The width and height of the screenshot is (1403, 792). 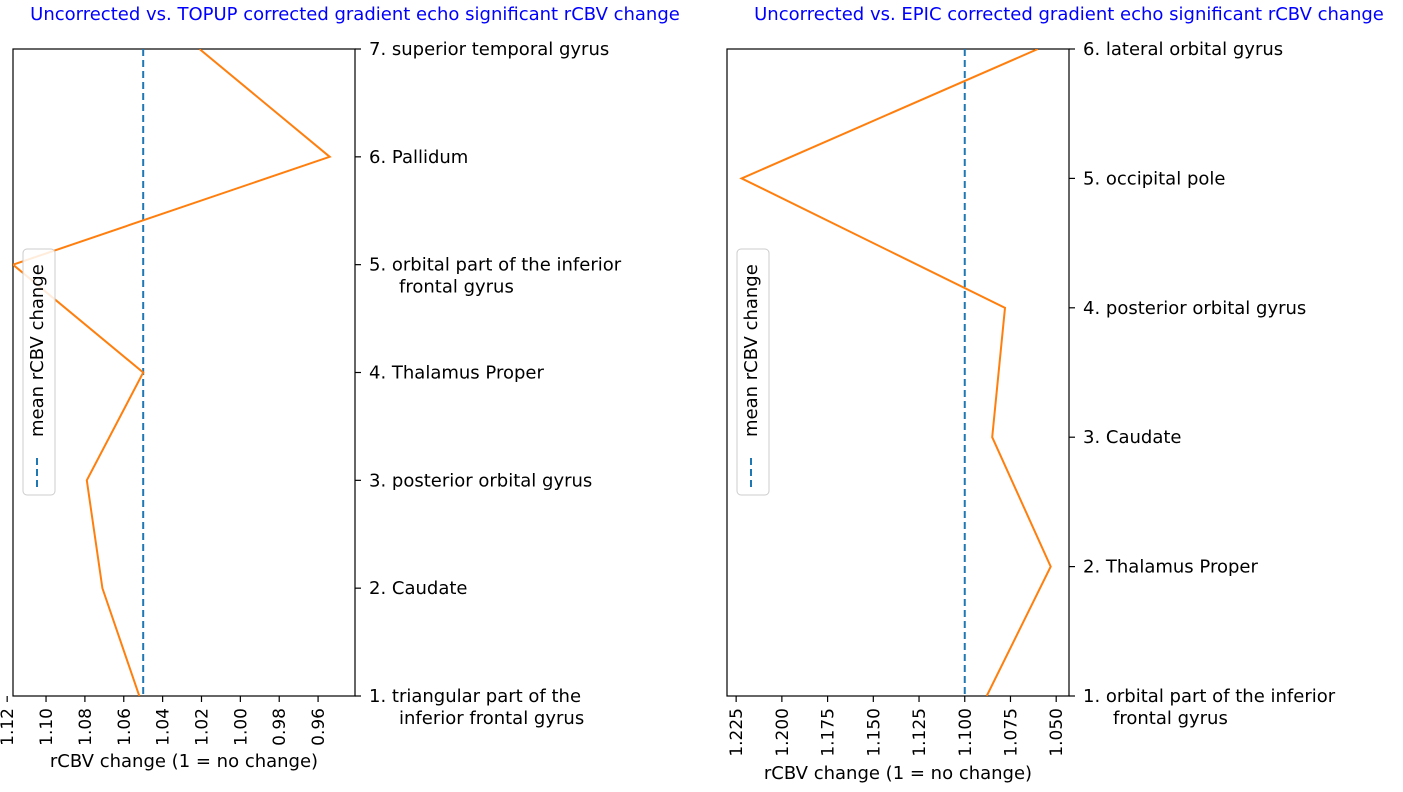 I want to click on y-tick-label: 2. Caudate, so click(x=418, y=588).